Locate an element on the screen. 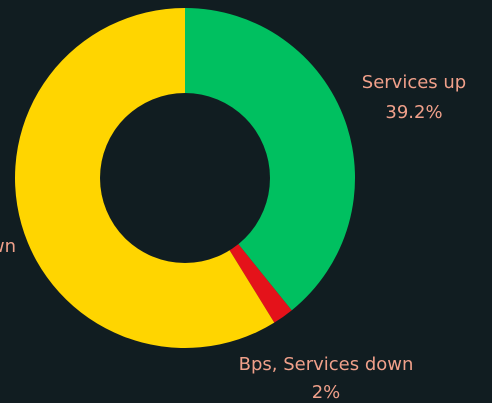 The height and width of the screenshot is (403, 492). donut-hole is located at coordinates (185, 178).